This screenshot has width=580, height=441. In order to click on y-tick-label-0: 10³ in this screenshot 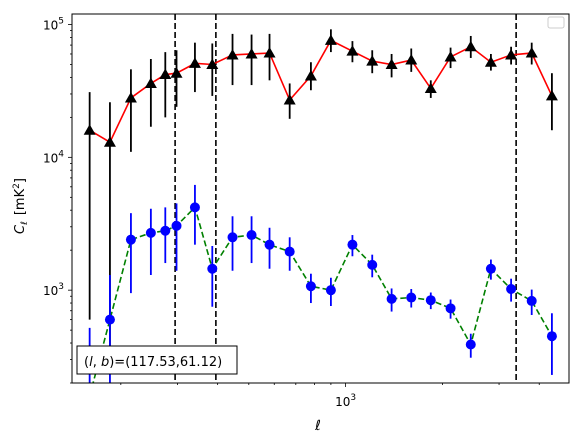, I will do `click(53, 290)`.